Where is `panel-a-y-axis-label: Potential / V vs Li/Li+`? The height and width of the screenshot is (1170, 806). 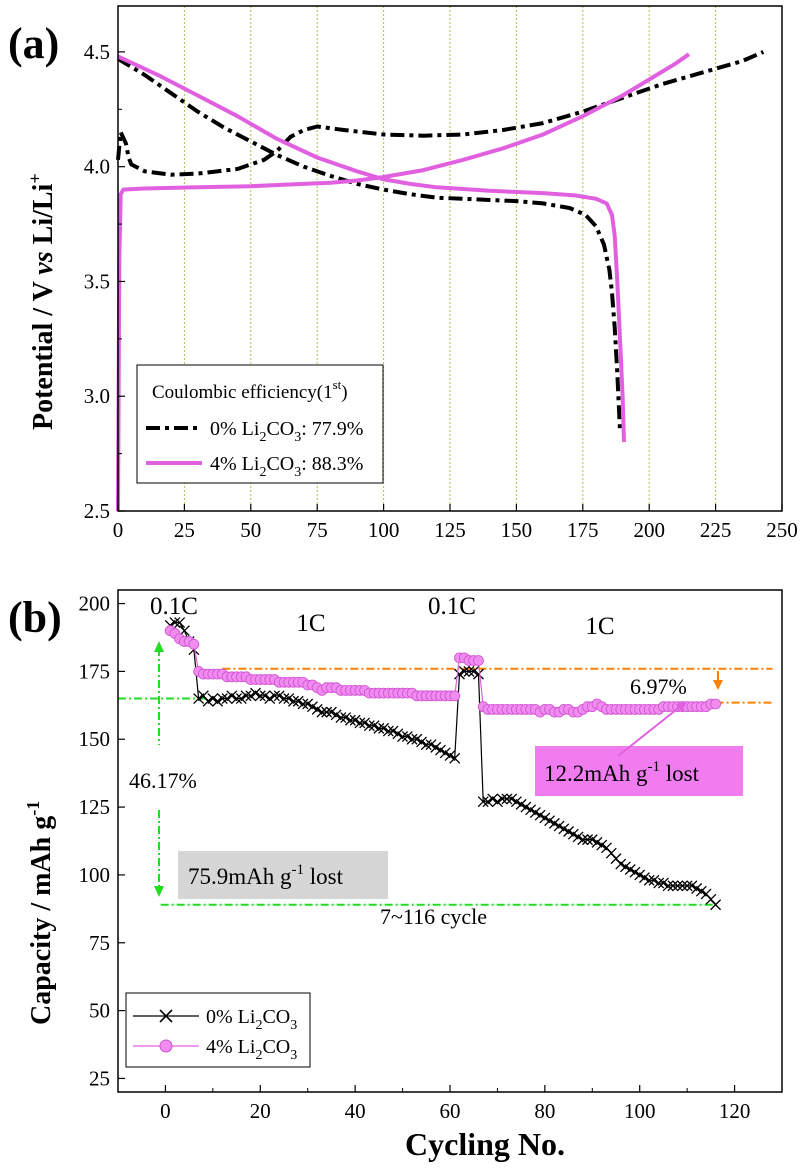
panel-a-y-axis-label: Potential / V vs Li/Li+ is located at coordinates (42, 301).